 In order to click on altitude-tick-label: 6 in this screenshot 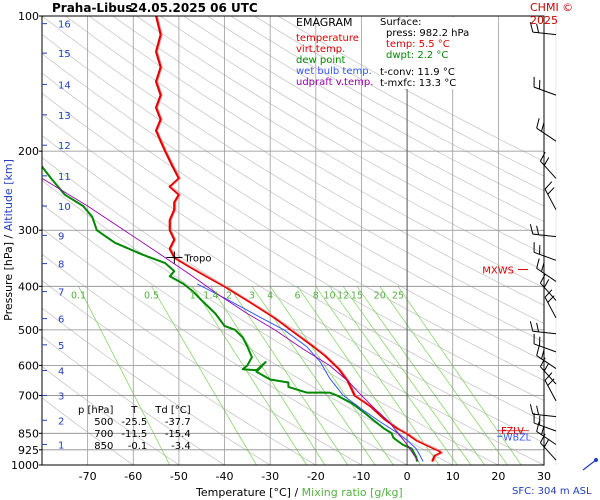, I will do `click(61, 320)`.